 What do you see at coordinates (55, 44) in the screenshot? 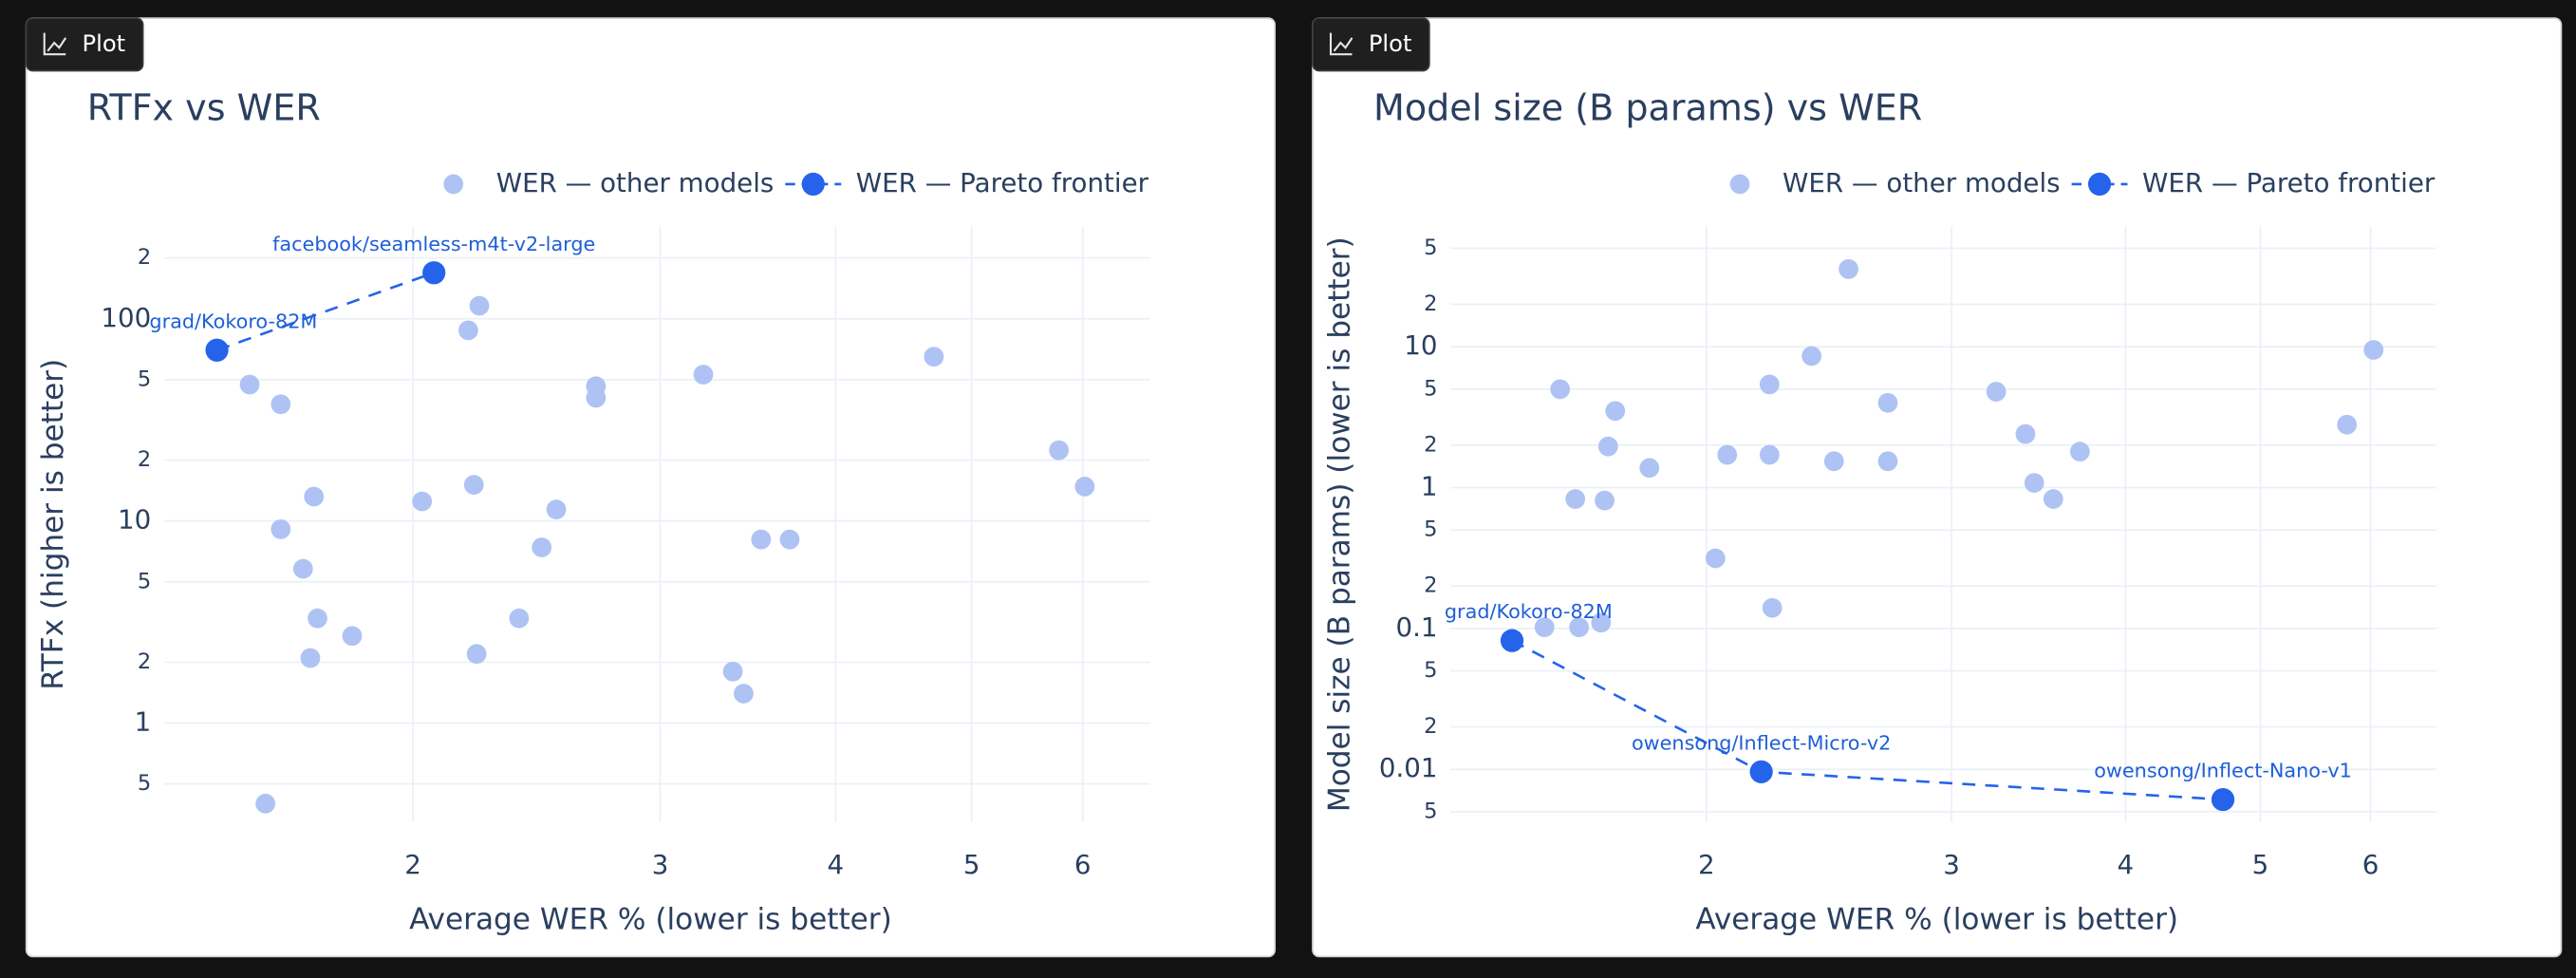
I see `tab-icon` at bounding box center [55, 44].